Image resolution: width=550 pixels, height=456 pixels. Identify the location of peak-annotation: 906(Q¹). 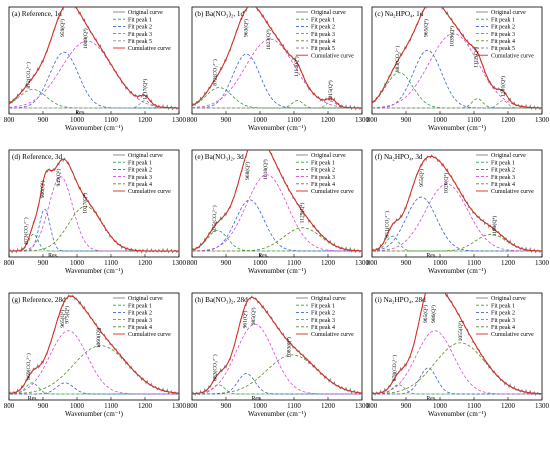
(42, 189).